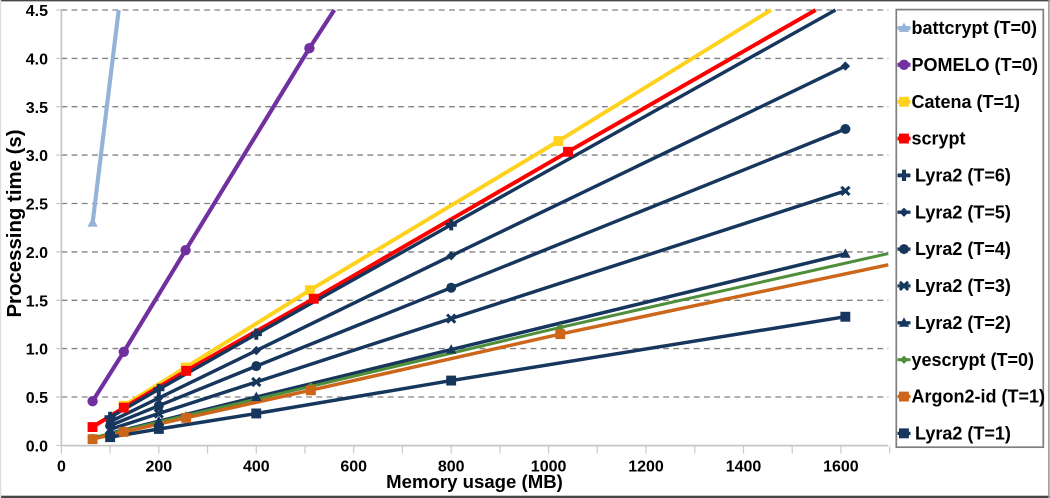  Describe the element at coordinates (975, 28) in the screenshot. I see `svg-text: battcrypt (T=0)` at that location.